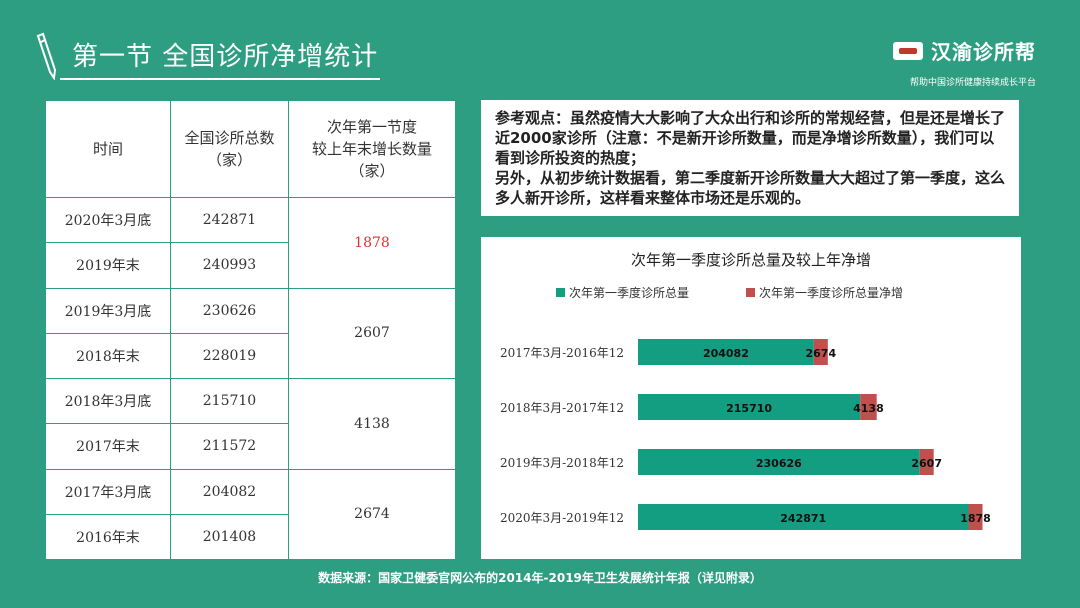 This screenshot has width=1080, height=608. Describe the element at coordinates (229, 537) in the screenshot. I see `cell-total: 201408` at that location.